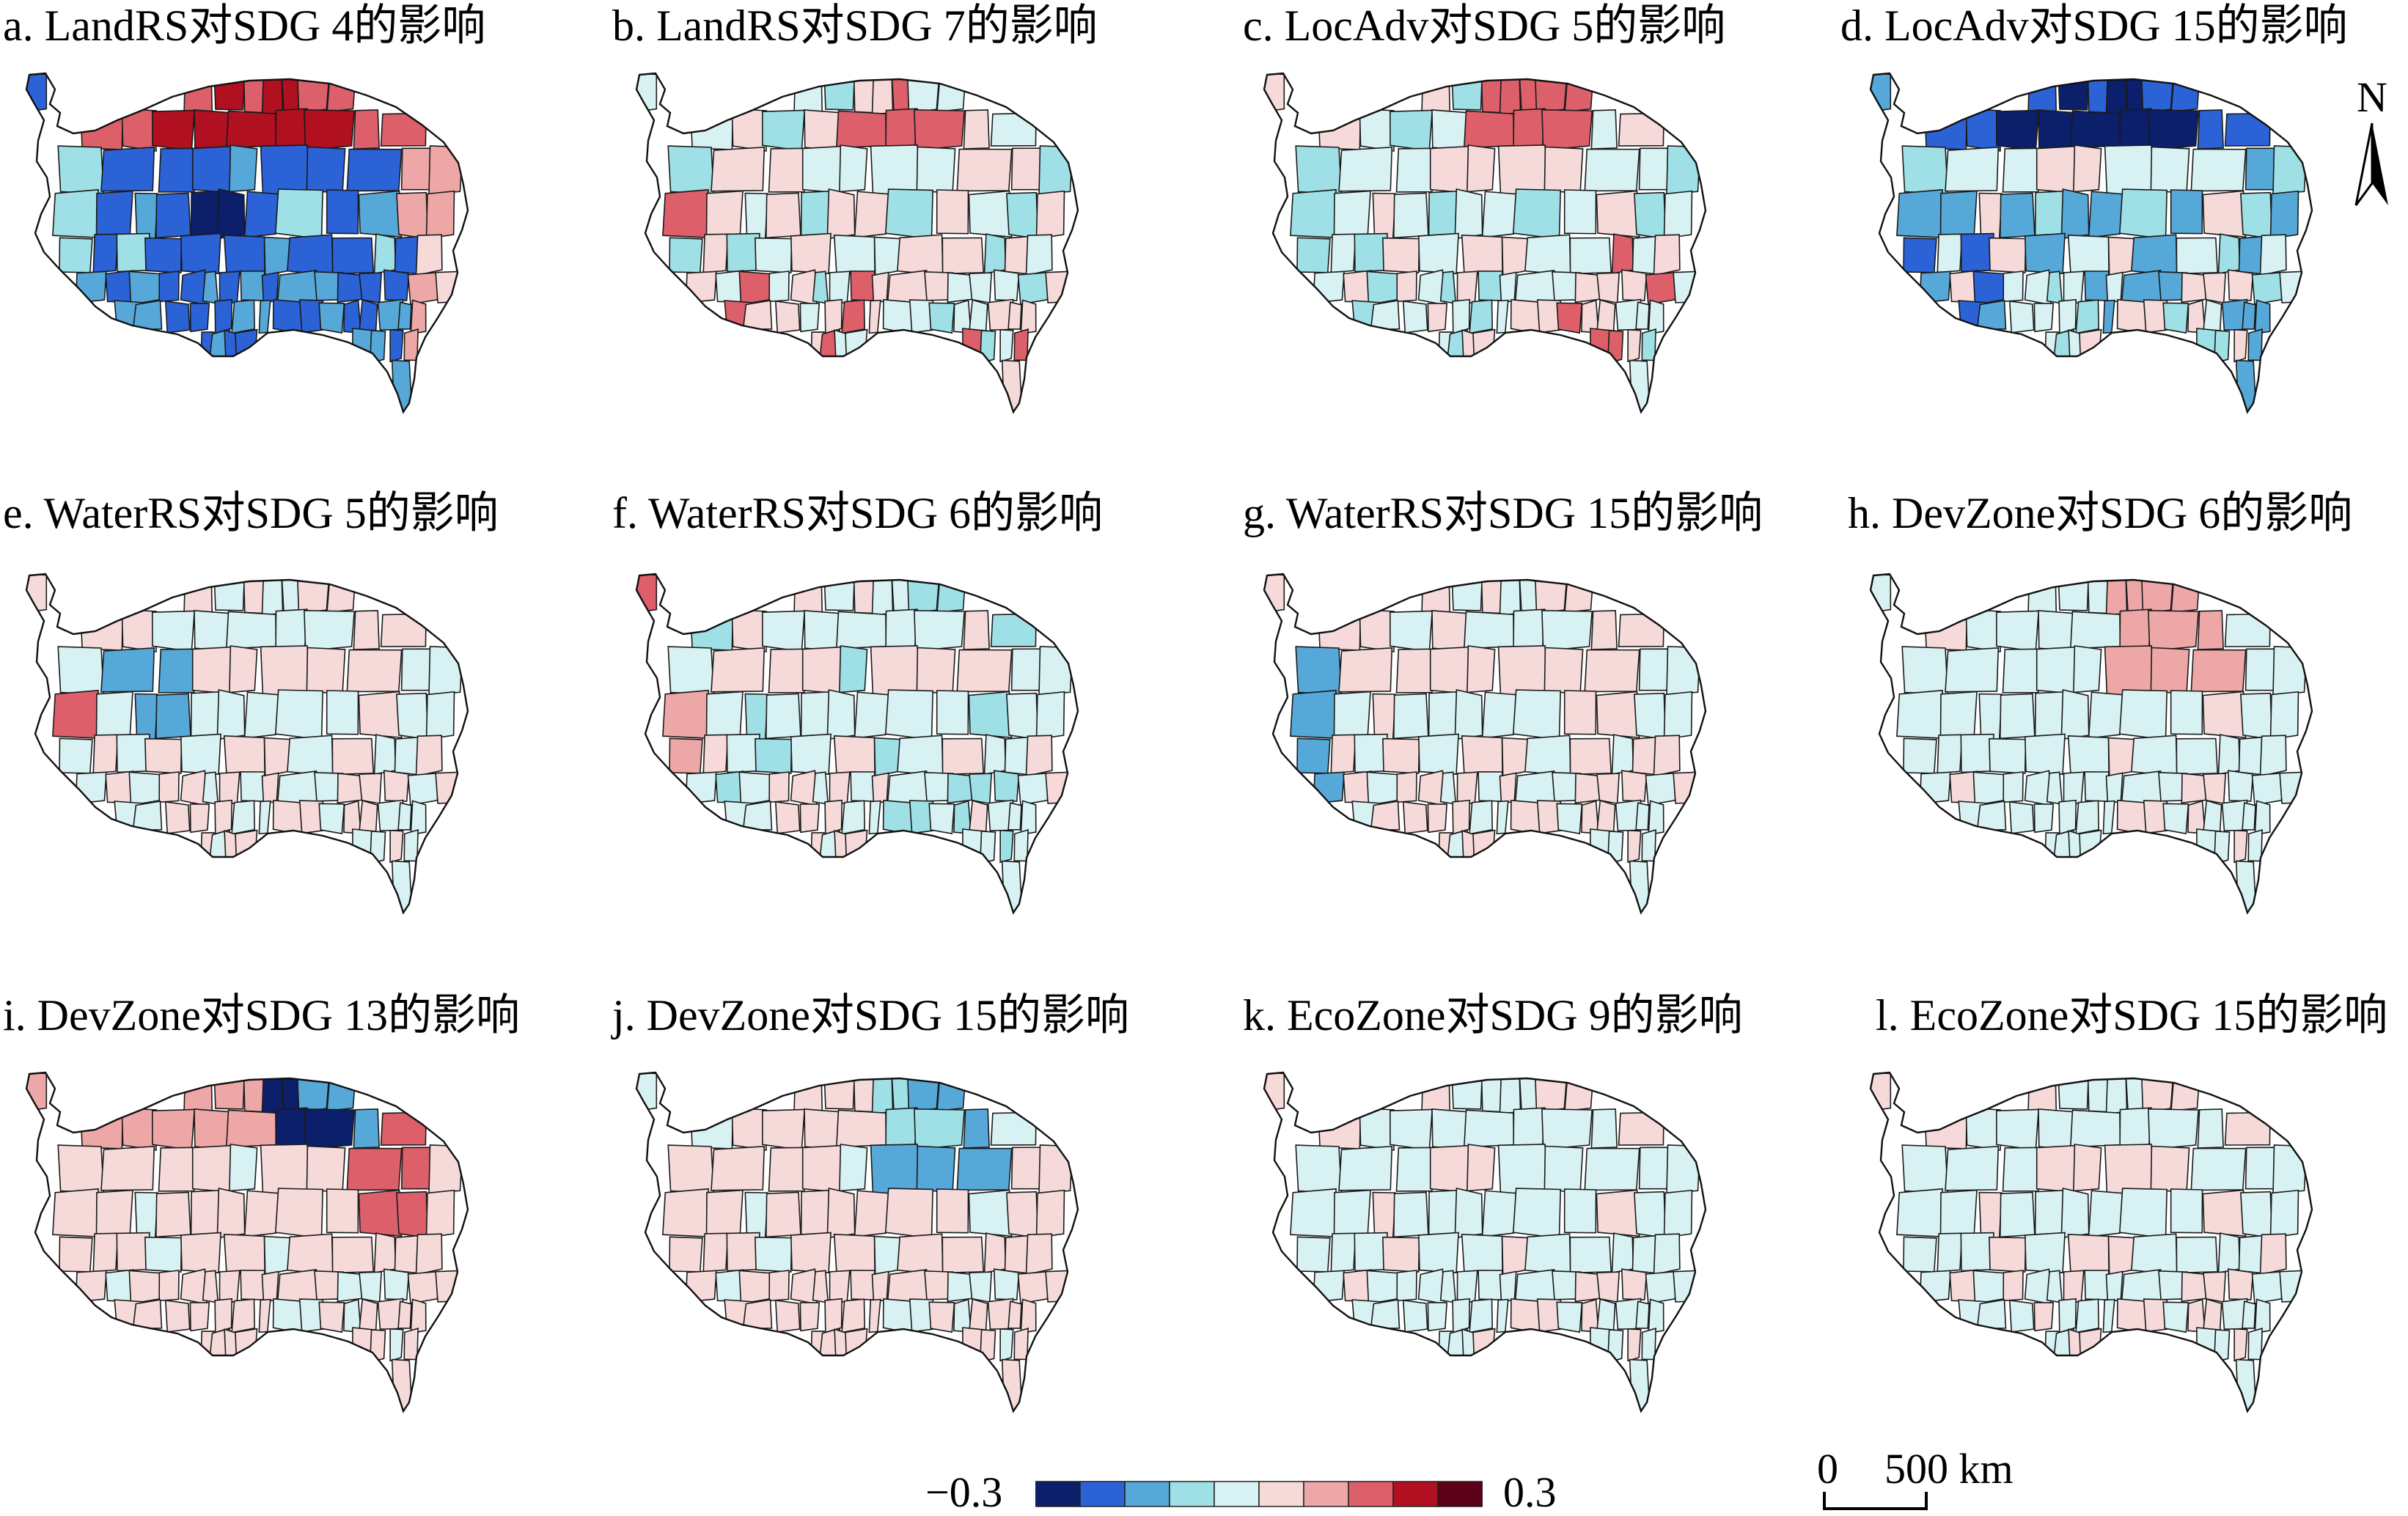 This screenshot has height=1516, width=2408. I want to click on legend-swatch, so click(1237, 1494).